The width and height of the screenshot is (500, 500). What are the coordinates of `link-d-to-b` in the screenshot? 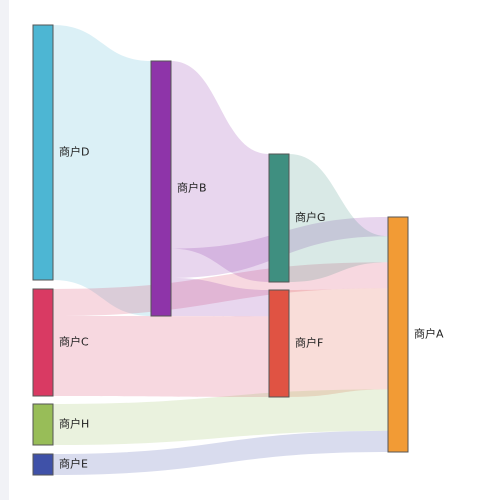 It's located at (102, 170).